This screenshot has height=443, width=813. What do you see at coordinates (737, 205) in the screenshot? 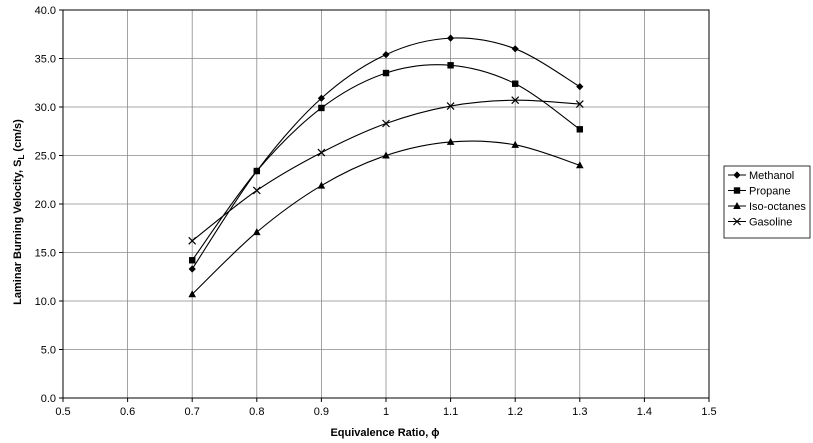
I see `legend-marker-iso-octanes` at bounding box center [737, 205].